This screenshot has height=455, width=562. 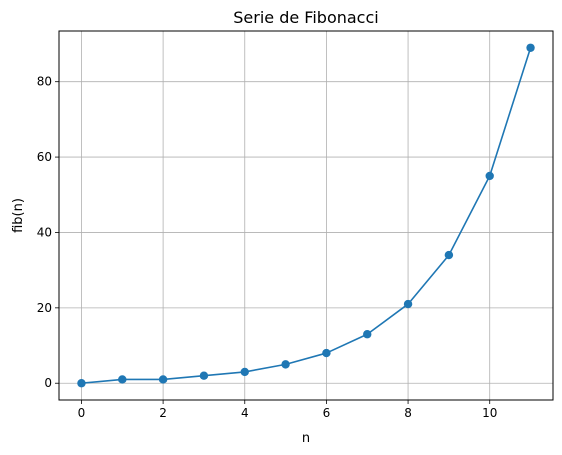 I want to click on y-tick-label: 60, so click(x=44, y=157).